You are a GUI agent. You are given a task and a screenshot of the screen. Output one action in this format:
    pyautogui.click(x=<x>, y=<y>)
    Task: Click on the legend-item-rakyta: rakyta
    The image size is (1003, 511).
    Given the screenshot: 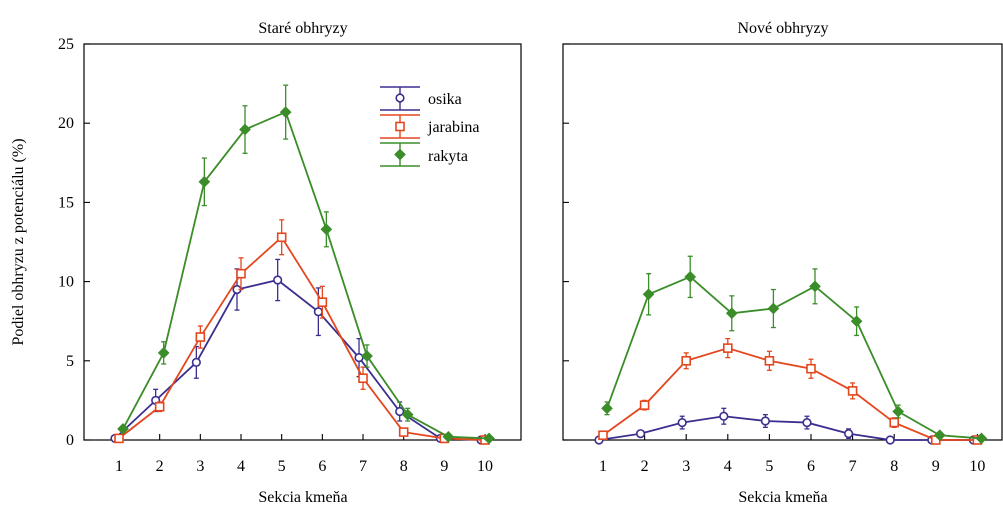 What is the action you would take?
    pyautogui.click(x=424, y=154)
    